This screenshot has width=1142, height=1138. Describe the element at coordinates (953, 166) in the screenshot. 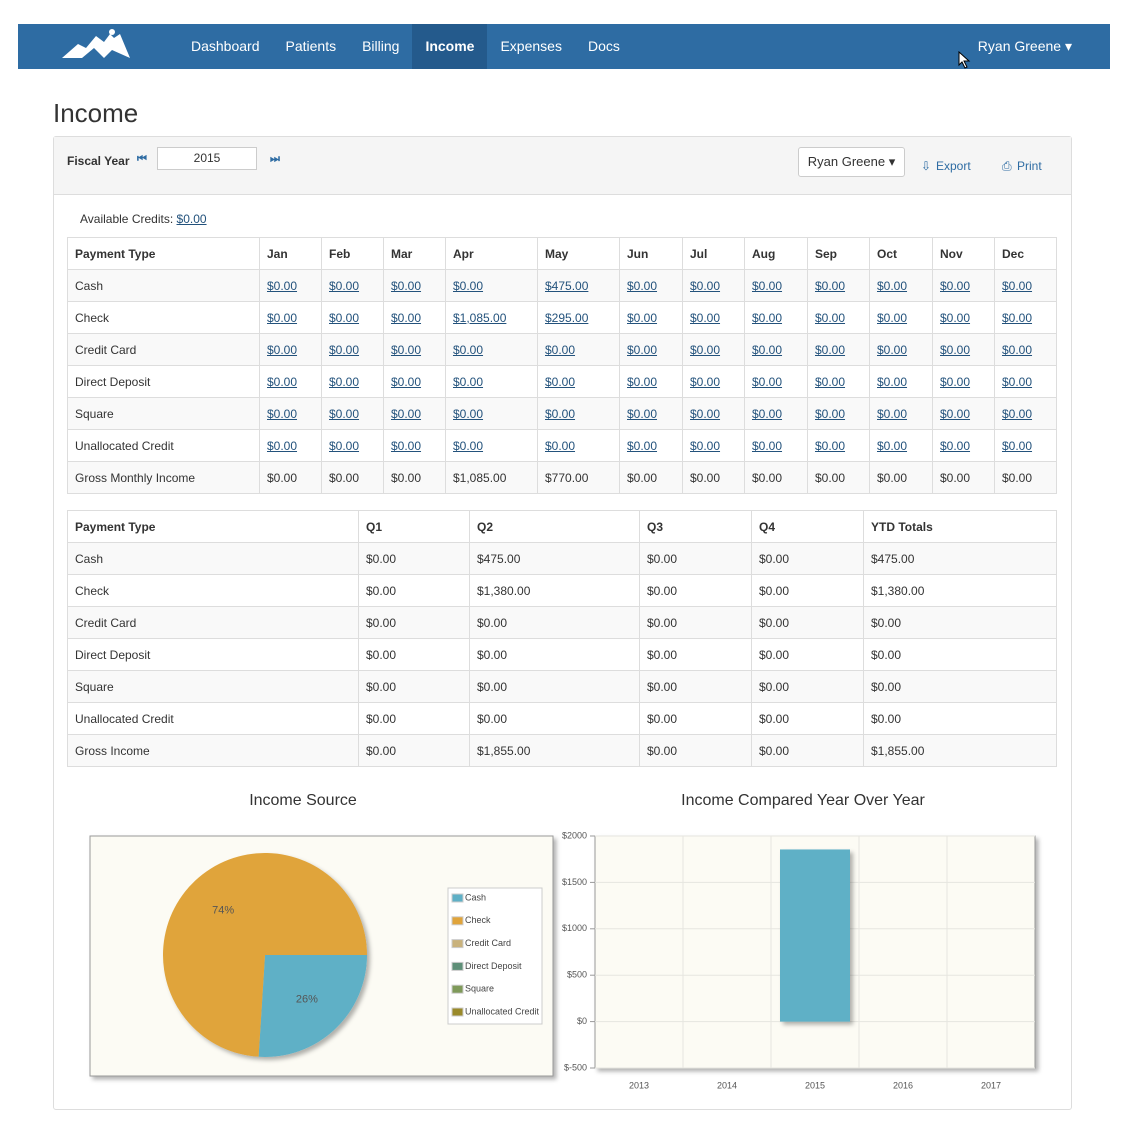

I see `export-button: Export` at that location.